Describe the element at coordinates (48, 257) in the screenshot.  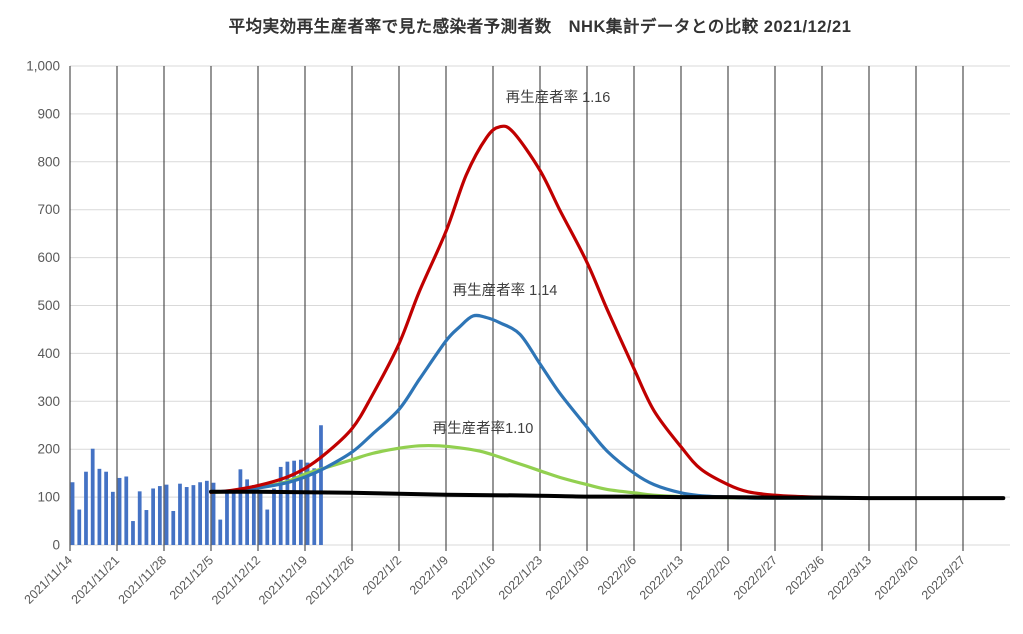
I see `y-axis-label: 600` at that location.